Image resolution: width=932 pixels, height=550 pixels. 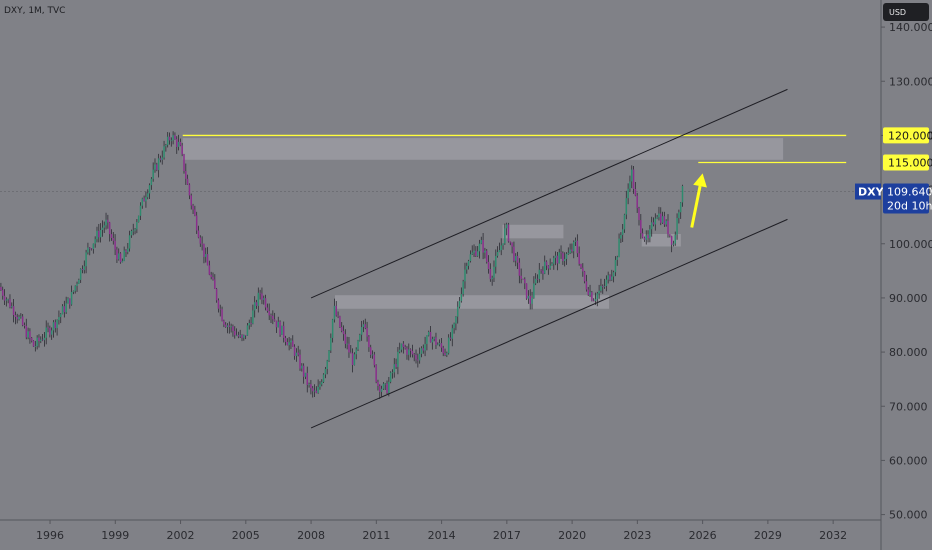 What do you see at coordinates (906, 12) in the screenshot?
I see `currency-button` at bounding box center [906, 12].